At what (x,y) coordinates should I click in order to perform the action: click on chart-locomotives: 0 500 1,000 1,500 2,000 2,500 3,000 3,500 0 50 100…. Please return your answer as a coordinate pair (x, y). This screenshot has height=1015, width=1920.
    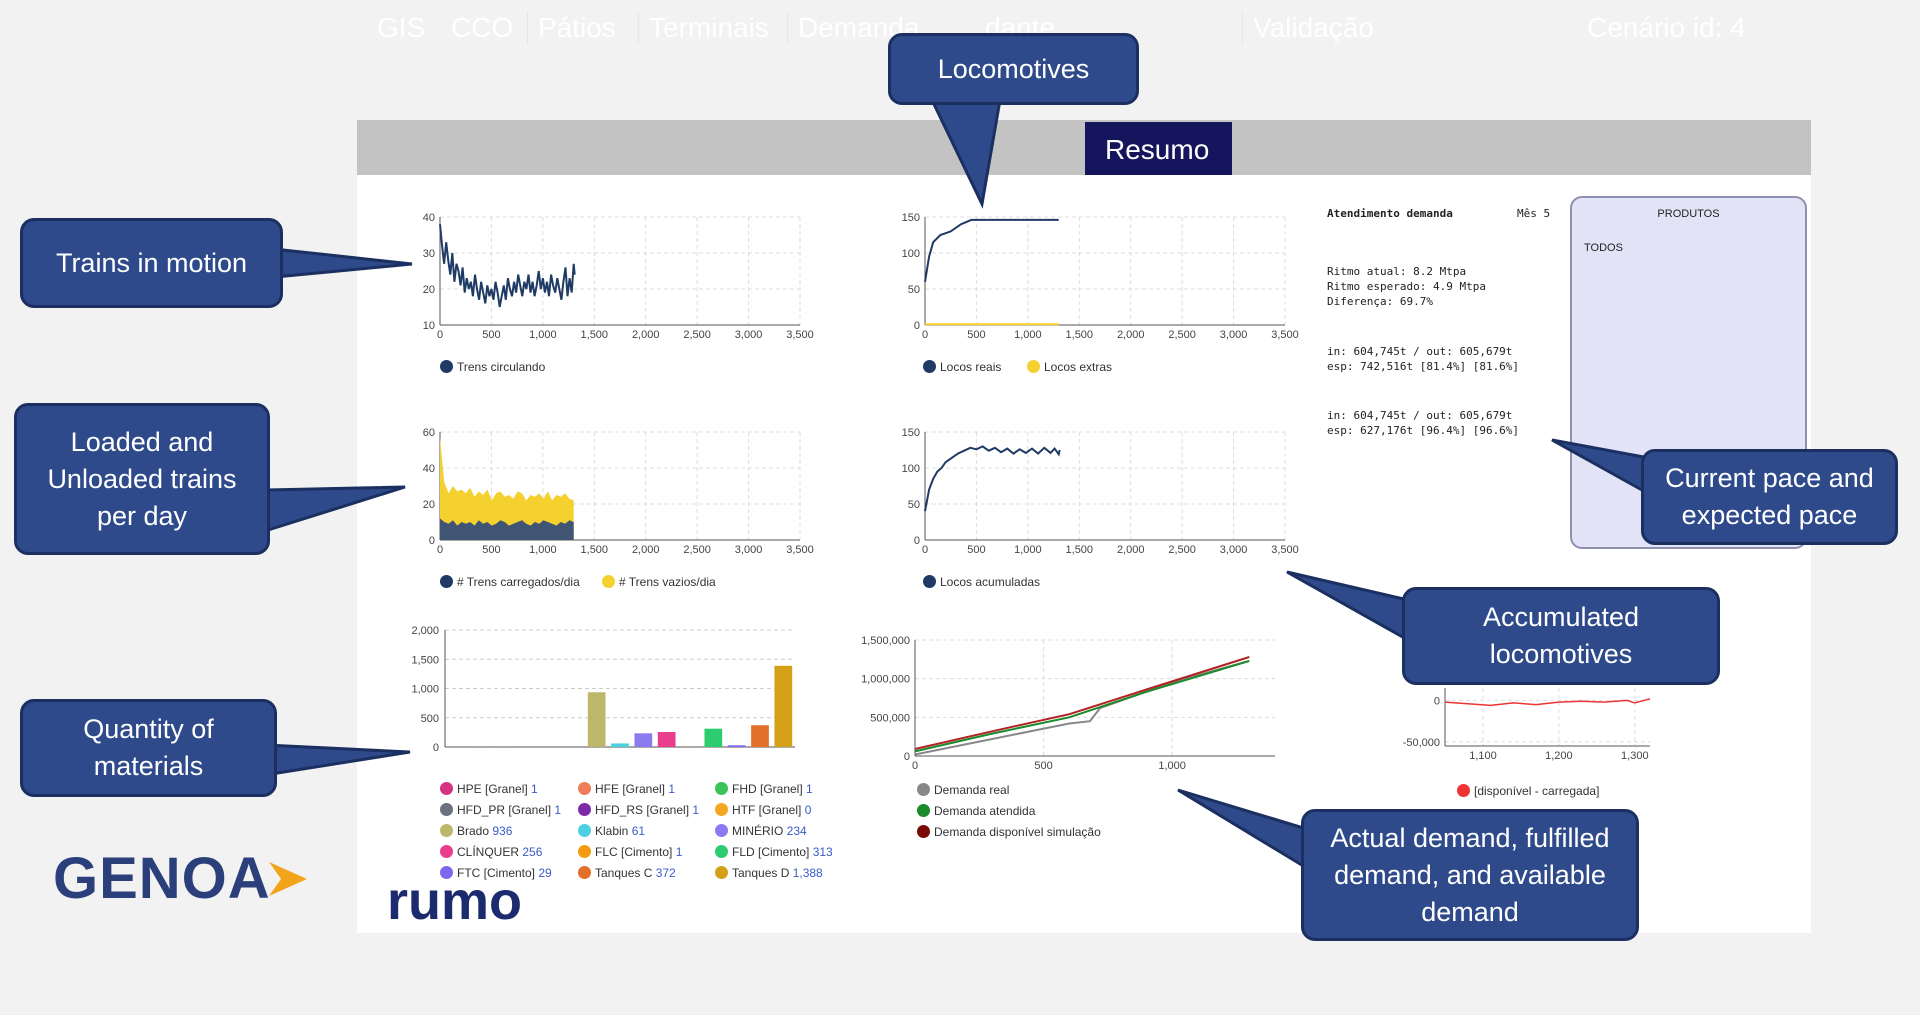
    Looking at the image, I should click on (1100, 276).